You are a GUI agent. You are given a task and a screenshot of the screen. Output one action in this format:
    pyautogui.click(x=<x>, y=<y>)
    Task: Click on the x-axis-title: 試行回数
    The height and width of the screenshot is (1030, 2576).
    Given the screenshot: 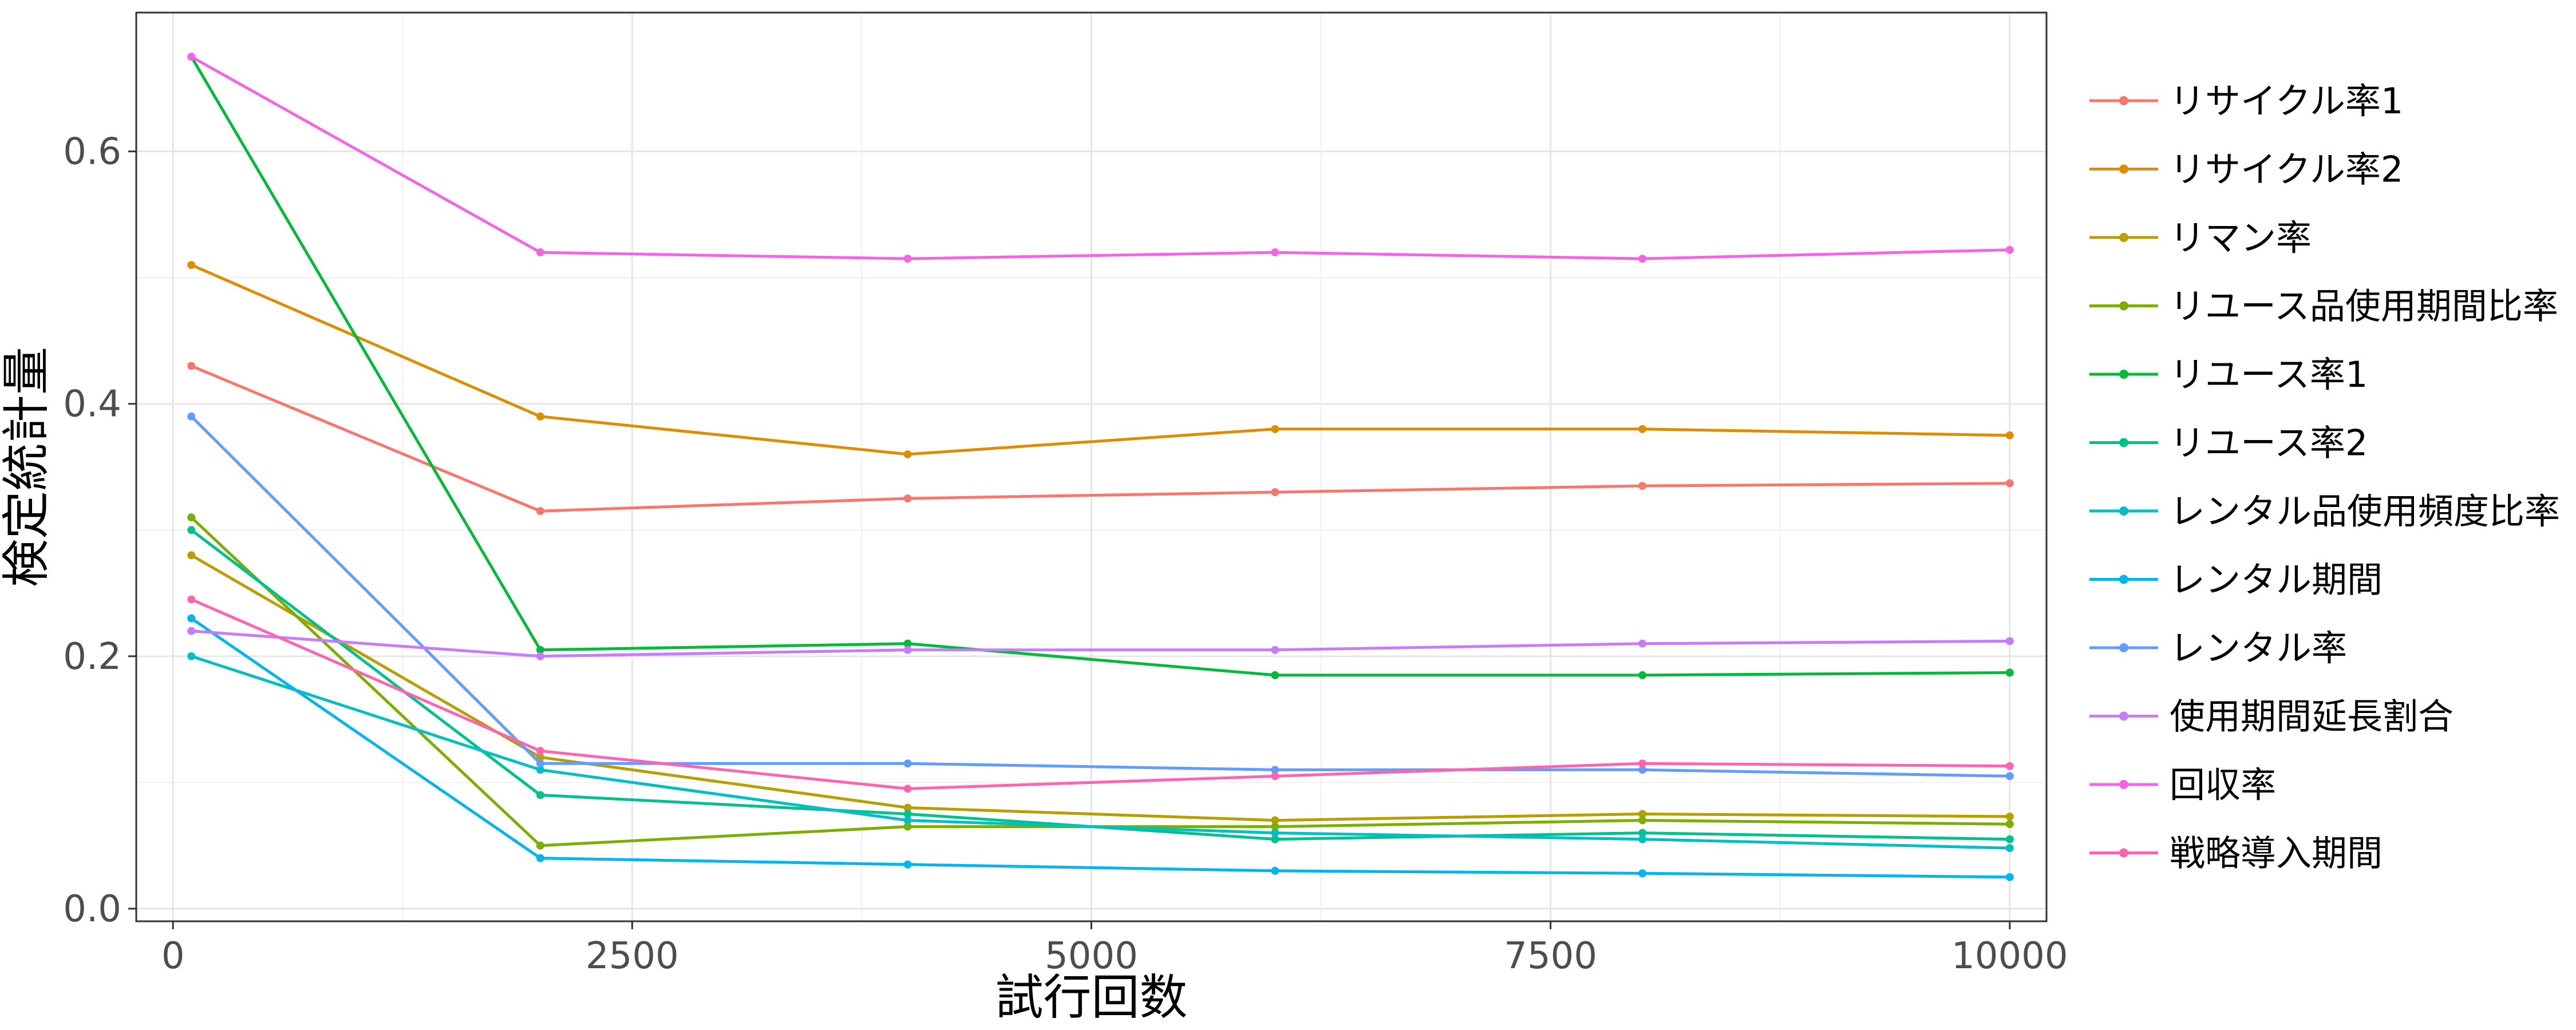 What is the action you would take?
    pyautogui.click(x=1091, y=997)
    